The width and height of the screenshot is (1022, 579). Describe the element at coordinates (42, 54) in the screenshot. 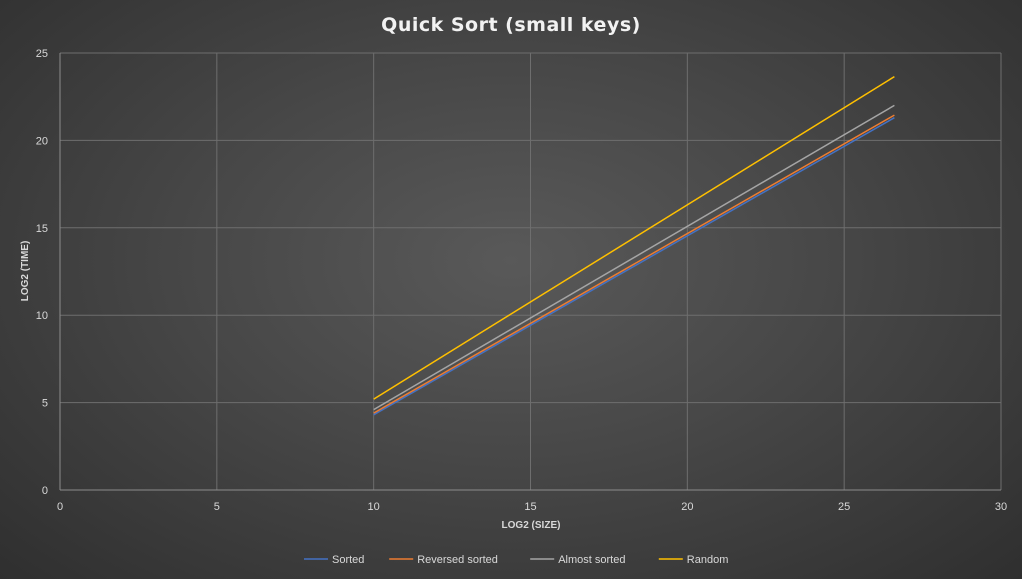

I see `y-tick-label-5: 25` at that location.